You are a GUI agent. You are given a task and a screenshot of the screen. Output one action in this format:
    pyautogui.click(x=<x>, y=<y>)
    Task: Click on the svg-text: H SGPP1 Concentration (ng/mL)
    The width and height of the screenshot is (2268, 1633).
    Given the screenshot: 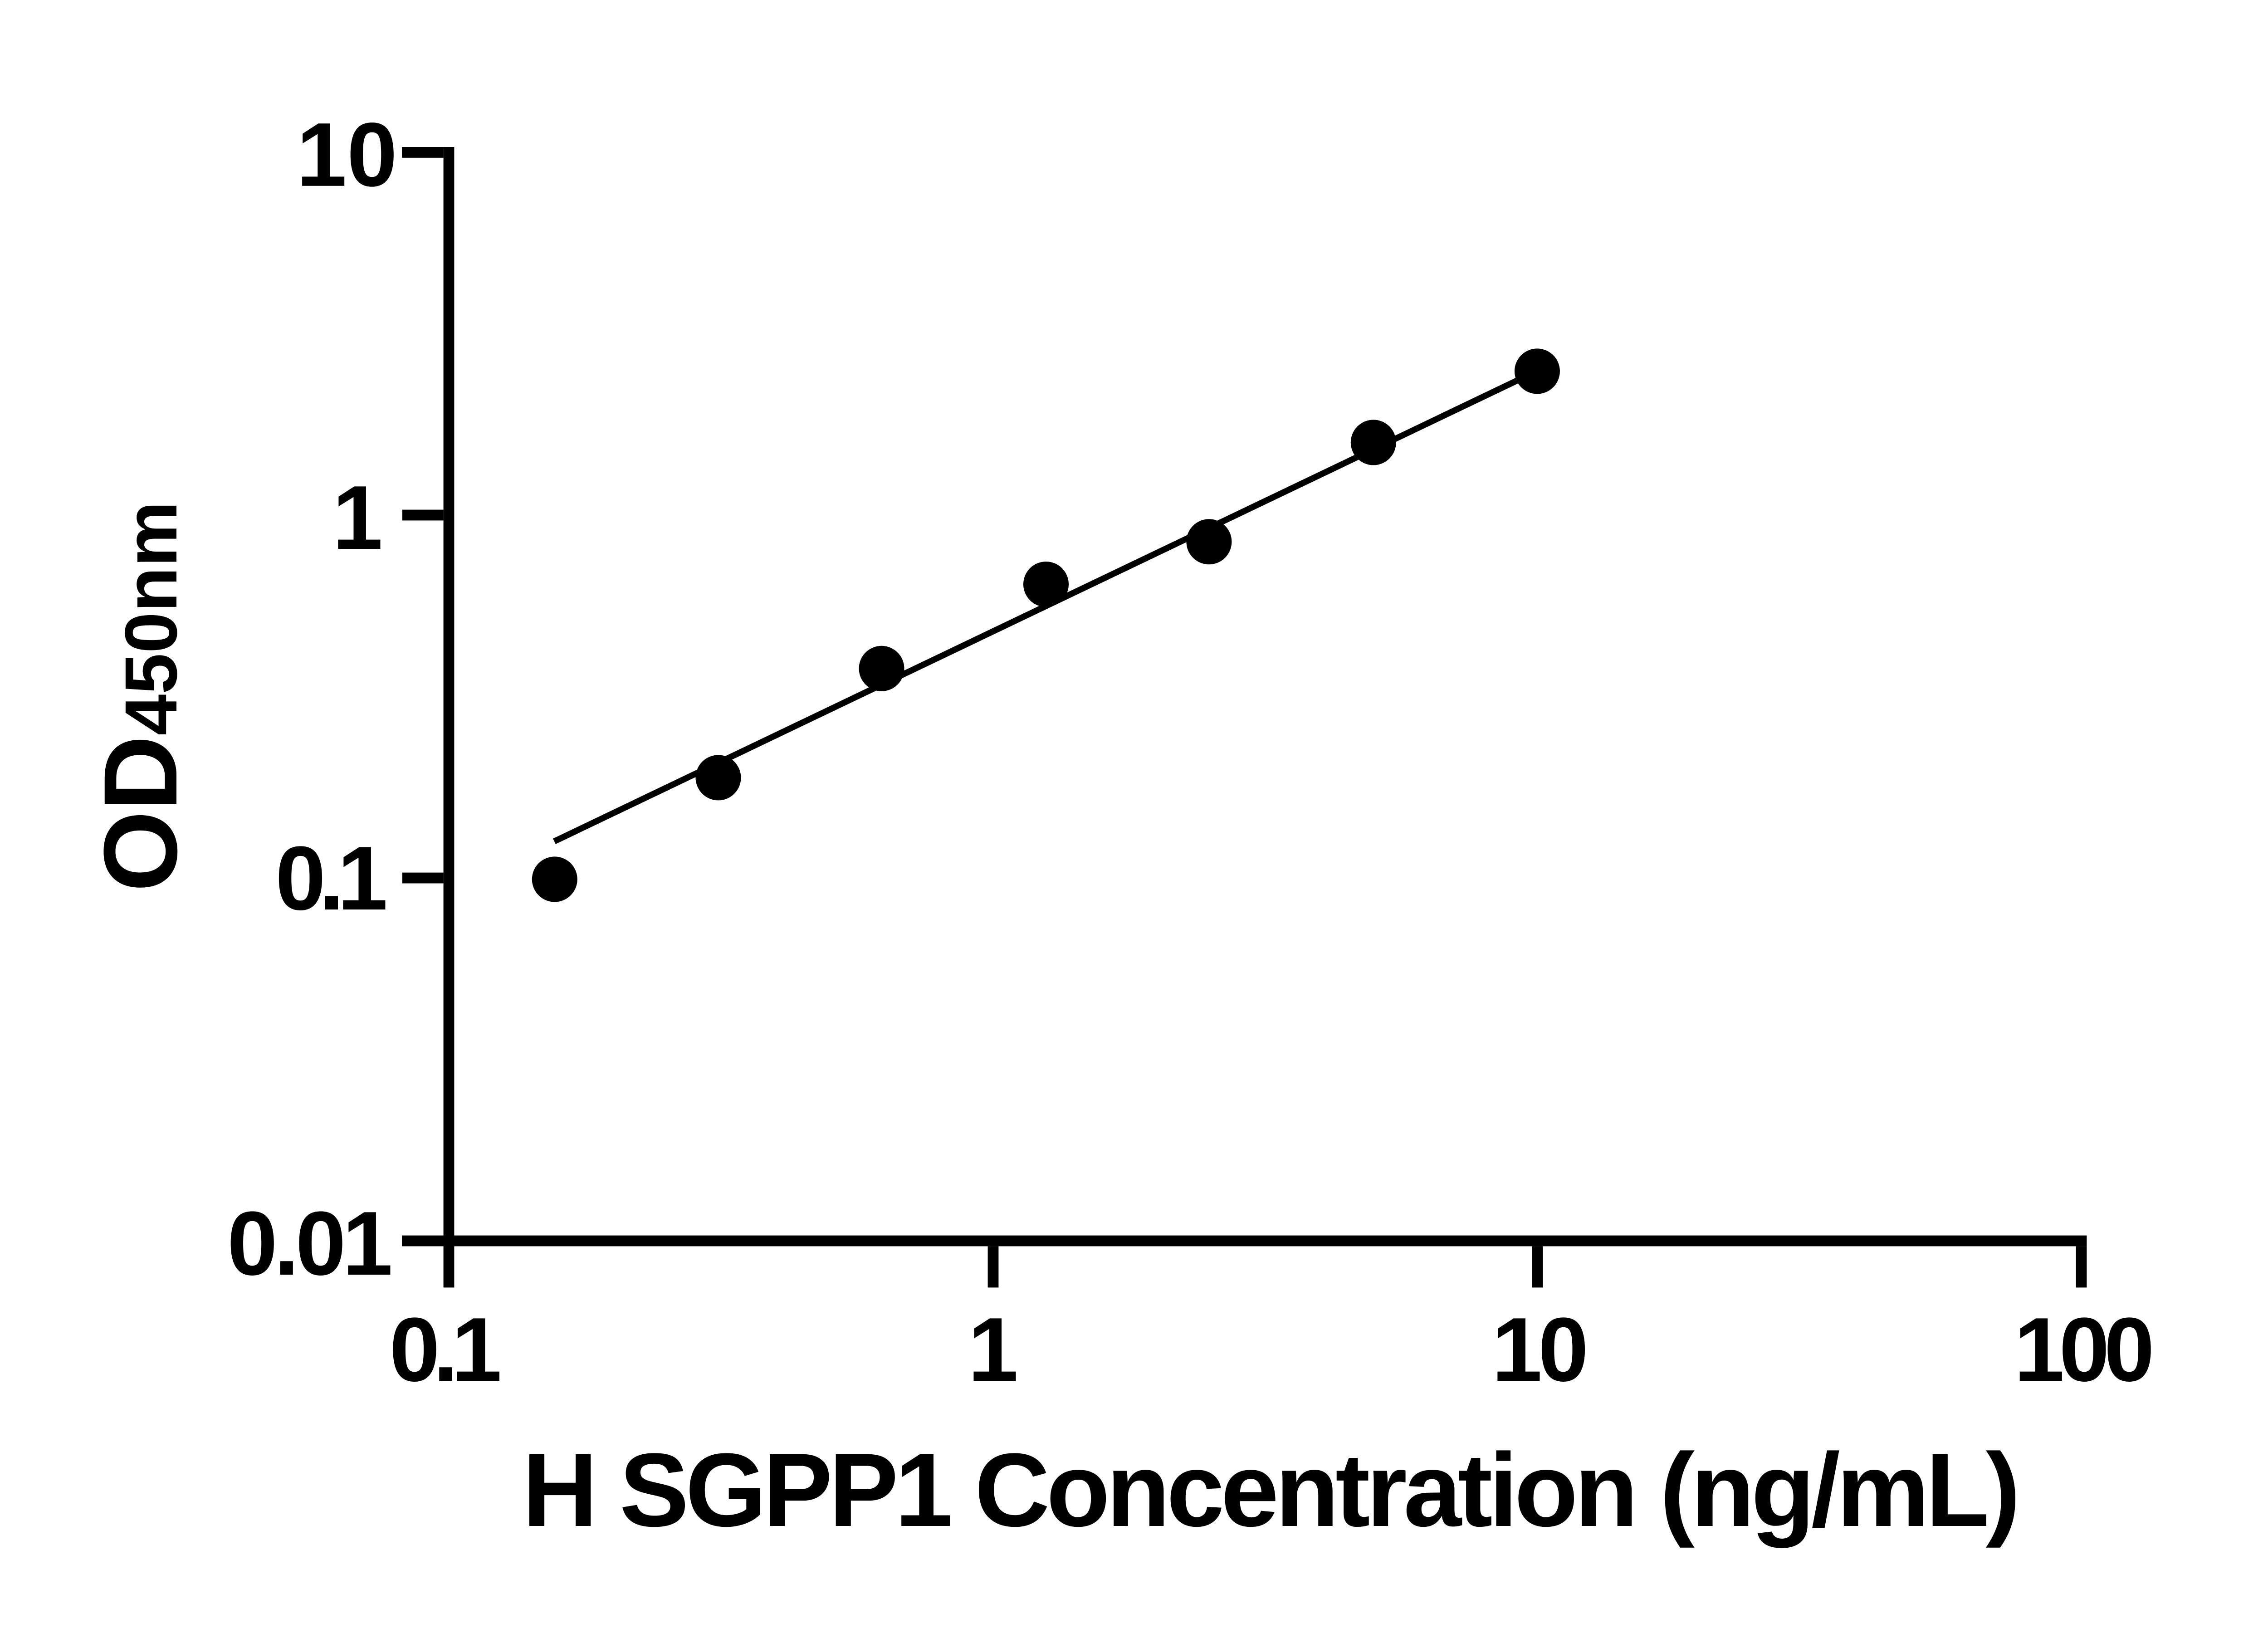 What is the action you would take?
    pyautogui.click(x=1270, y=1490)
    